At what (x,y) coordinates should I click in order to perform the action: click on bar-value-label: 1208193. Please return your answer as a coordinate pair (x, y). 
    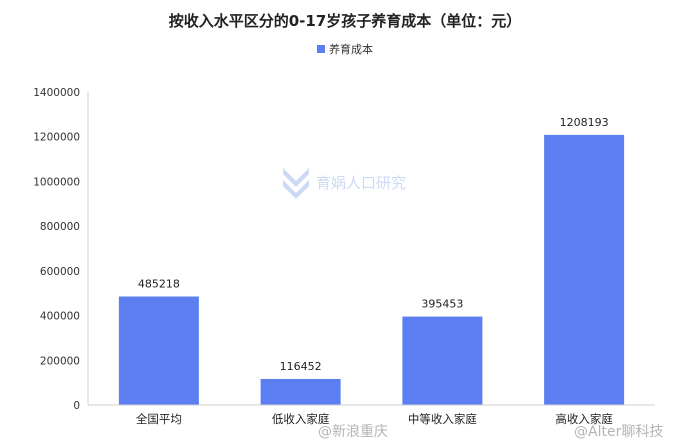
    Looking at the image, I should click on (584, 122).